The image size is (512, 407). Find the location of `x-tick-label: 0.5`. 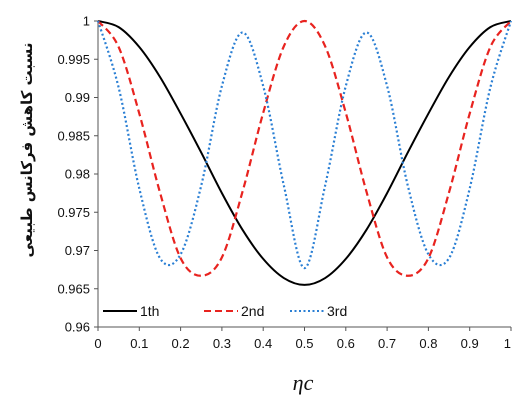

x-tick-label: 0.5 is located at coordinates (304, 343).